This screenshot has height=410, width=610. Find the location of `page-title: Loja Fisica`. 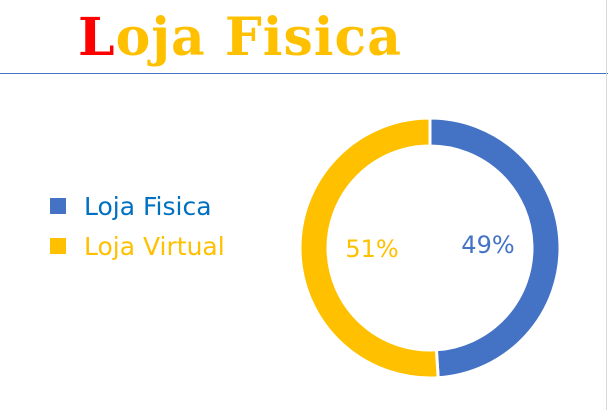

page-title: Loja Fisica is located at coordinates (240, 38).